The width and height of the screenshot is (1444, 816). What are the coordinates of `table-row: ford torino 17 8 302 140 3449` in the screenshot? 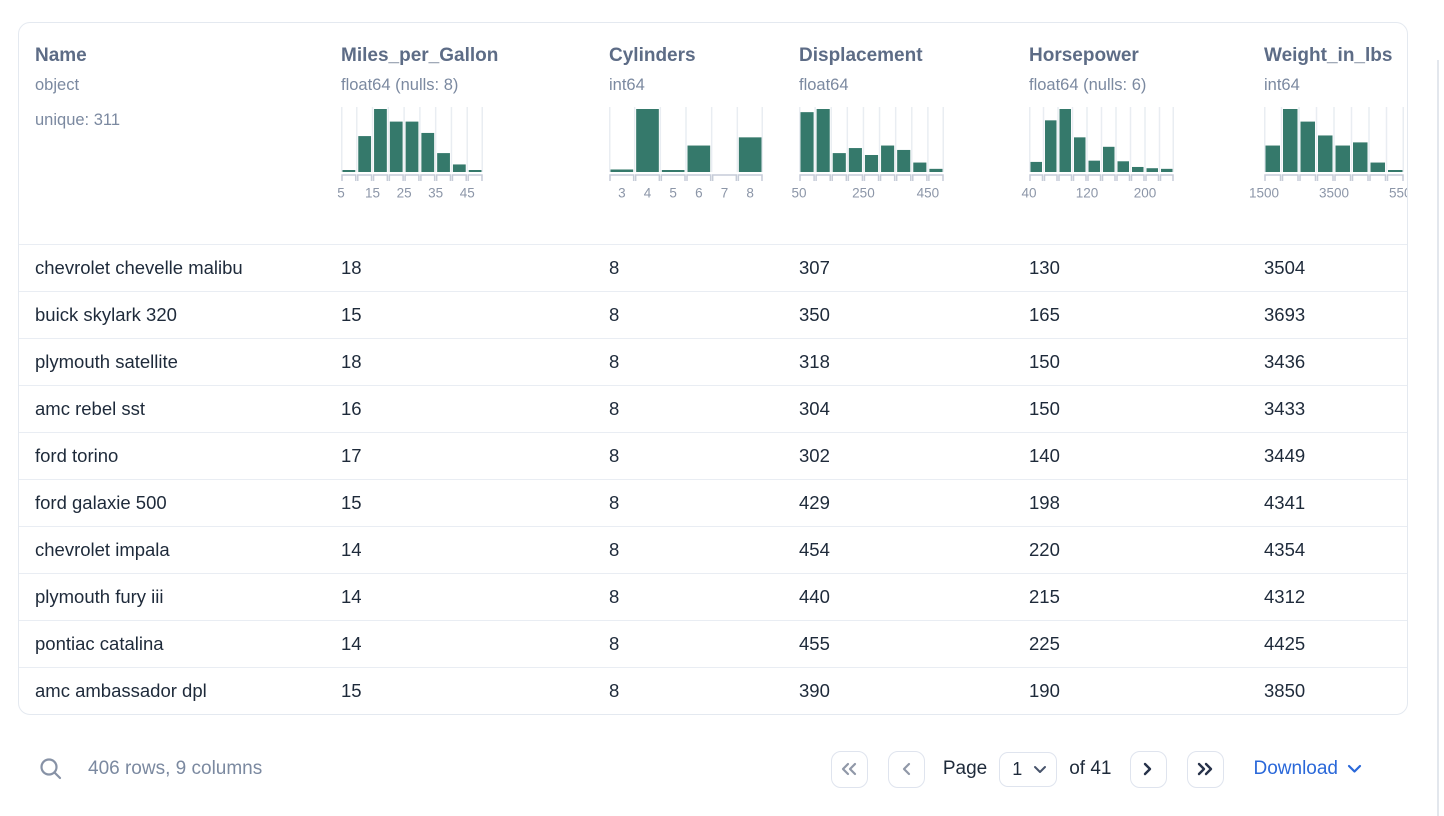 It's located at (713, 456).